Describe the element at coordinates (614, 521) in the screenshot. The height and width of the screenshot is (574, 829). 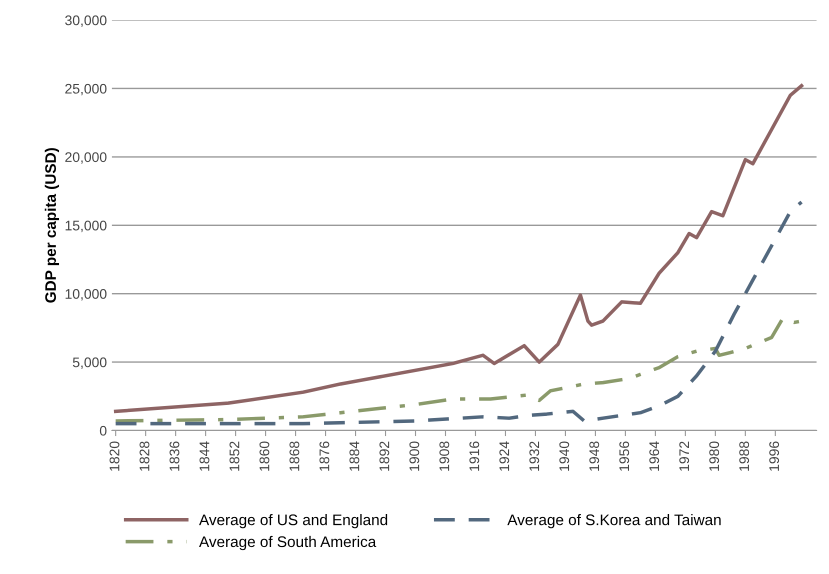
I see `legend-label: Average of S.Korea and Taiwan` at that location.